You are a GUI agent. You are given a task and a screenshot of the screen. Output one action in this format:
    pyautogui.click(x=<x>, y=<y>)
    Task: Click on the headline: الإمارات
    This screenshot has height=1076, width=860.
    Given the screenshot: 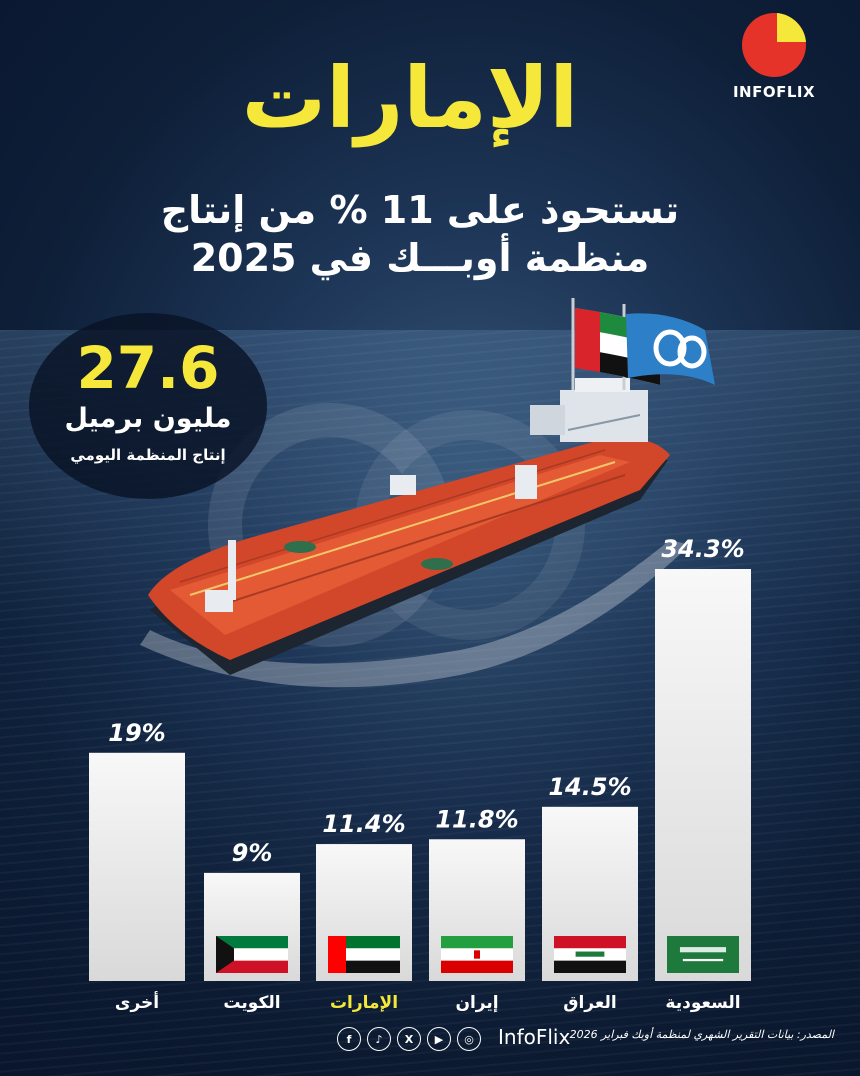 What is the action you would take?
    pyautogui.click(x=410, y=98)
    